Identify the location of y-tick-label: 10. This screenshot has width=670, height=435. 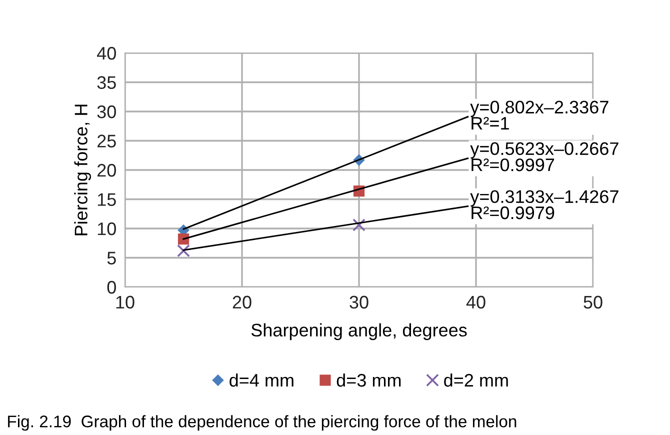
(107, 229).